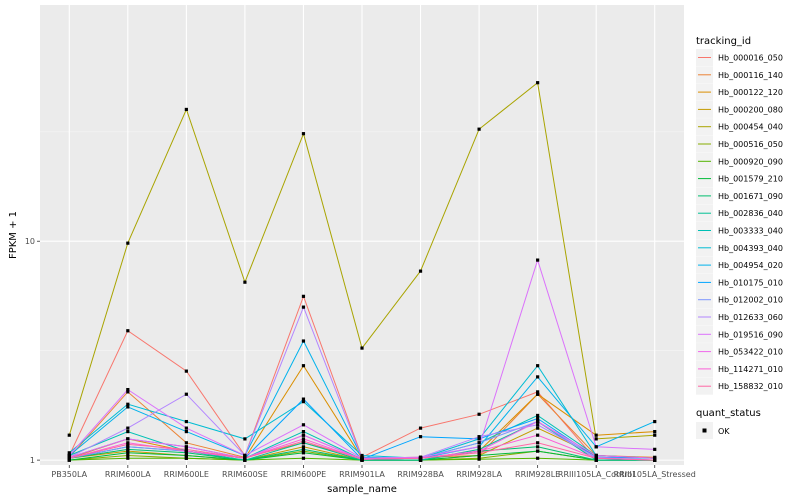 This screenshot has width=800, height=500. What do you see at coordinates (750, 300) in the screenshot?
I see `legend-label: Hb_012002_010` at bounding box center [750, 300].